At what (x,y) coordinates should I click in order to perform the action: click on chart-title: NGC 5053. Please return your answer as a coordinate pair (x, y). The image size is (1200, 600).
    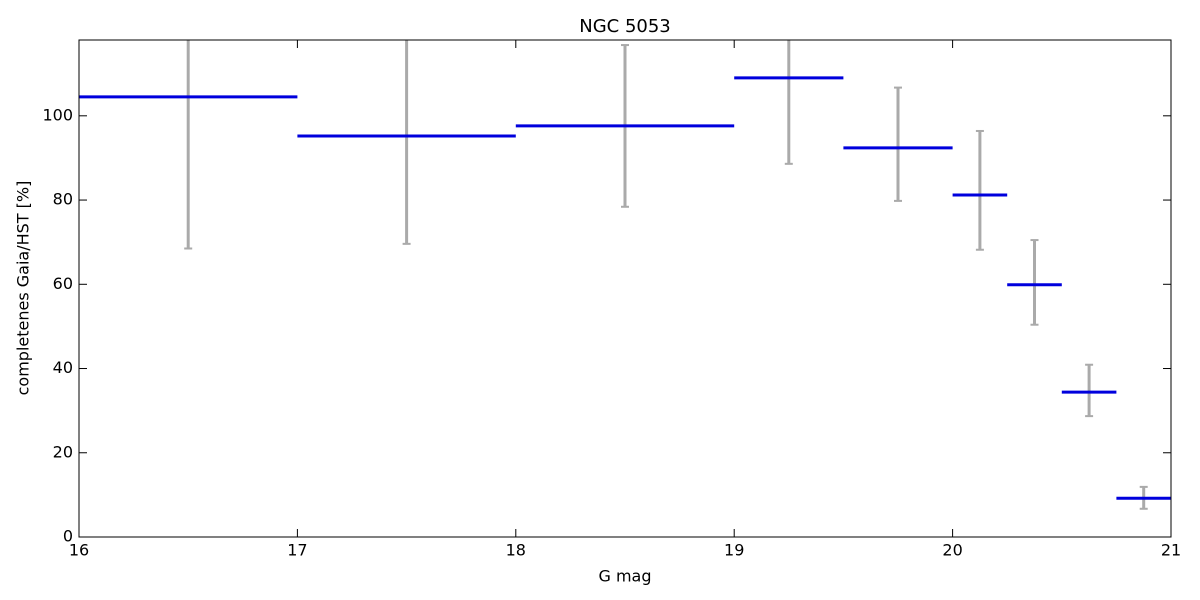
    Looking at the image, I should click on (625, 26).